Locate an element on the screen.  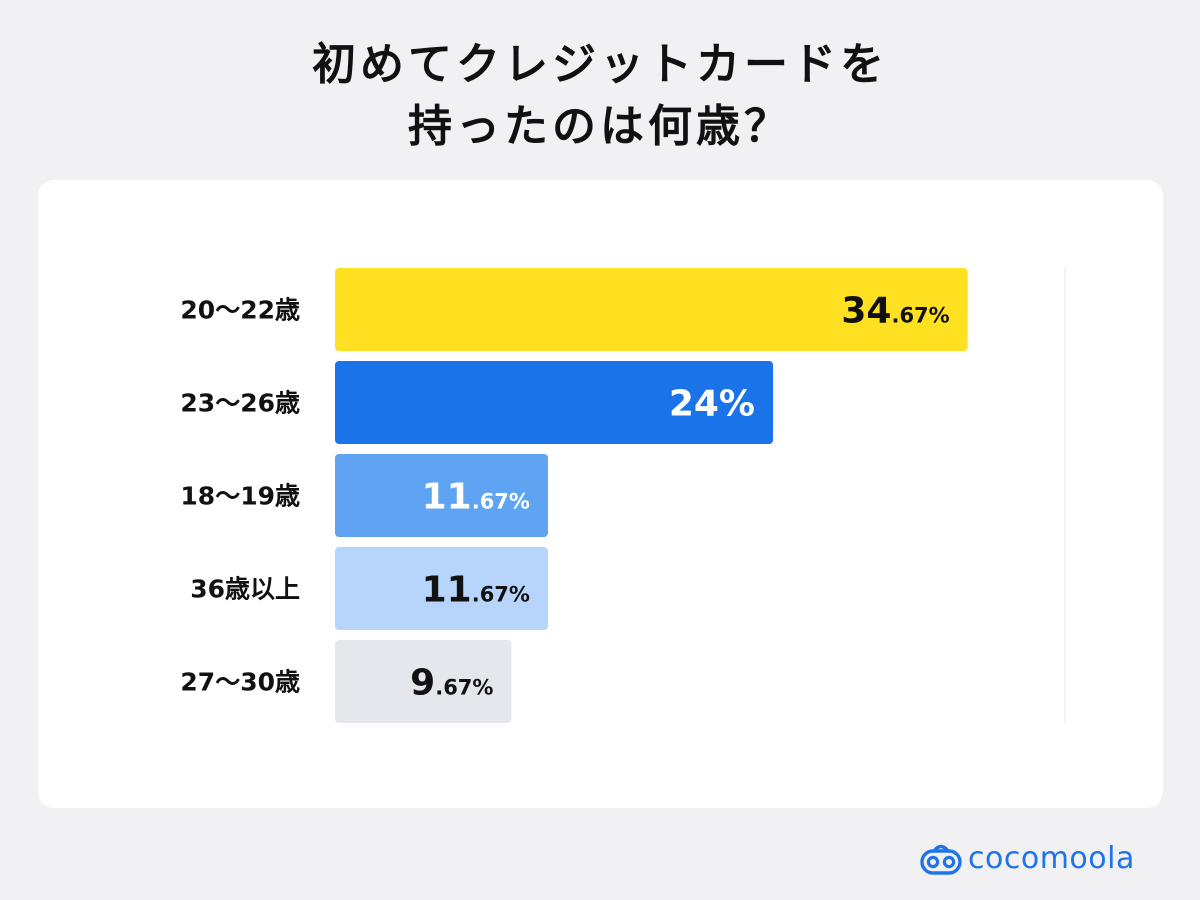
category-label: 23〜26歳 is located at coordinates (240, 403).